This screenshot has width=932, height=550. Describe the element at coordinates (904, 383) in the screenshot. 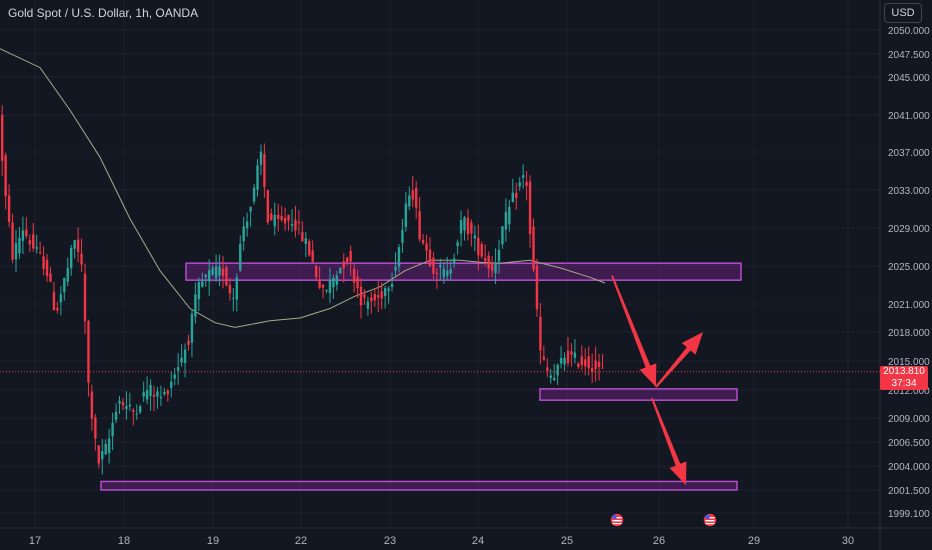

I see `bar-countdown: 37:34` at that location.